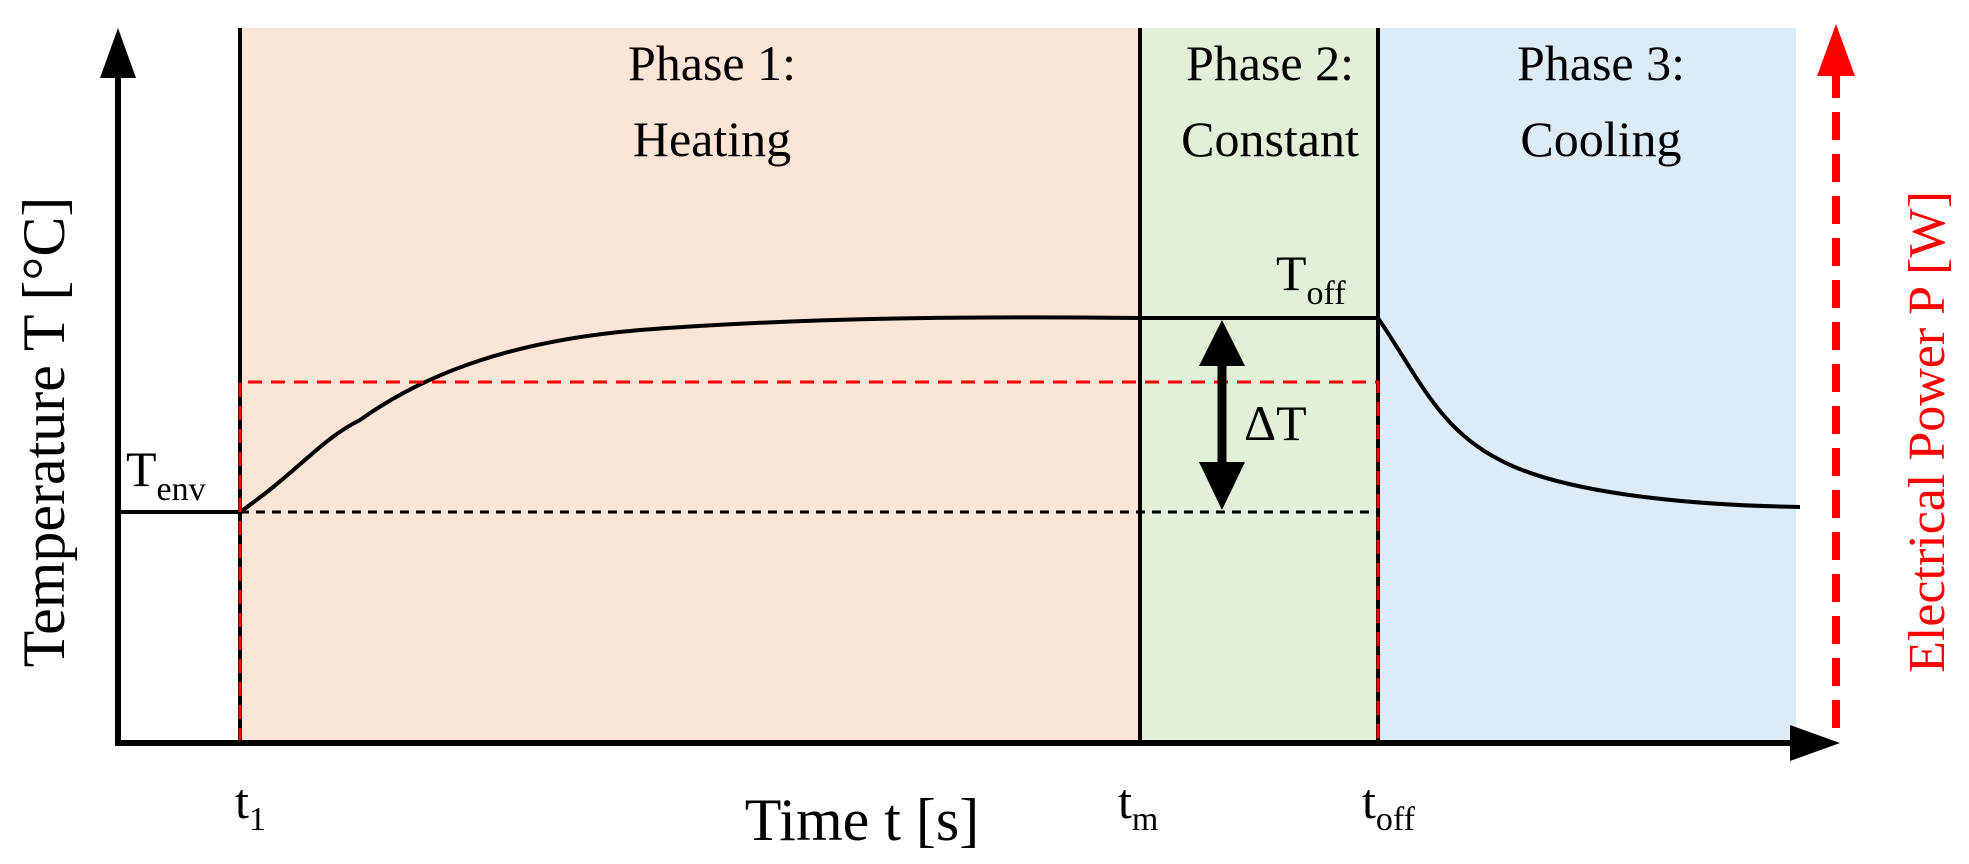 The height and width of the screenshot is (864, 1969). I want to click on tick-toff-base: t, so click(1369, 801).